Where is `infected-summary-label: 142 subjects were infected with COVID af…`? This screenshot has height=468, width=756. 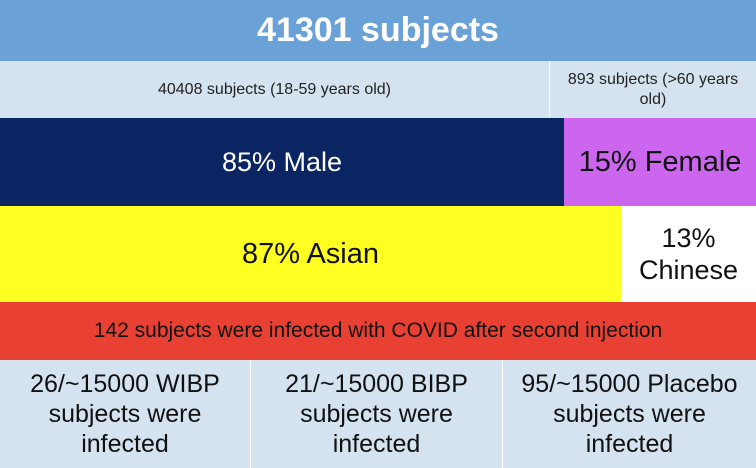 infected-summary-label: 142 subjects were infected with COVID af… is located at coordinates (378, 331).